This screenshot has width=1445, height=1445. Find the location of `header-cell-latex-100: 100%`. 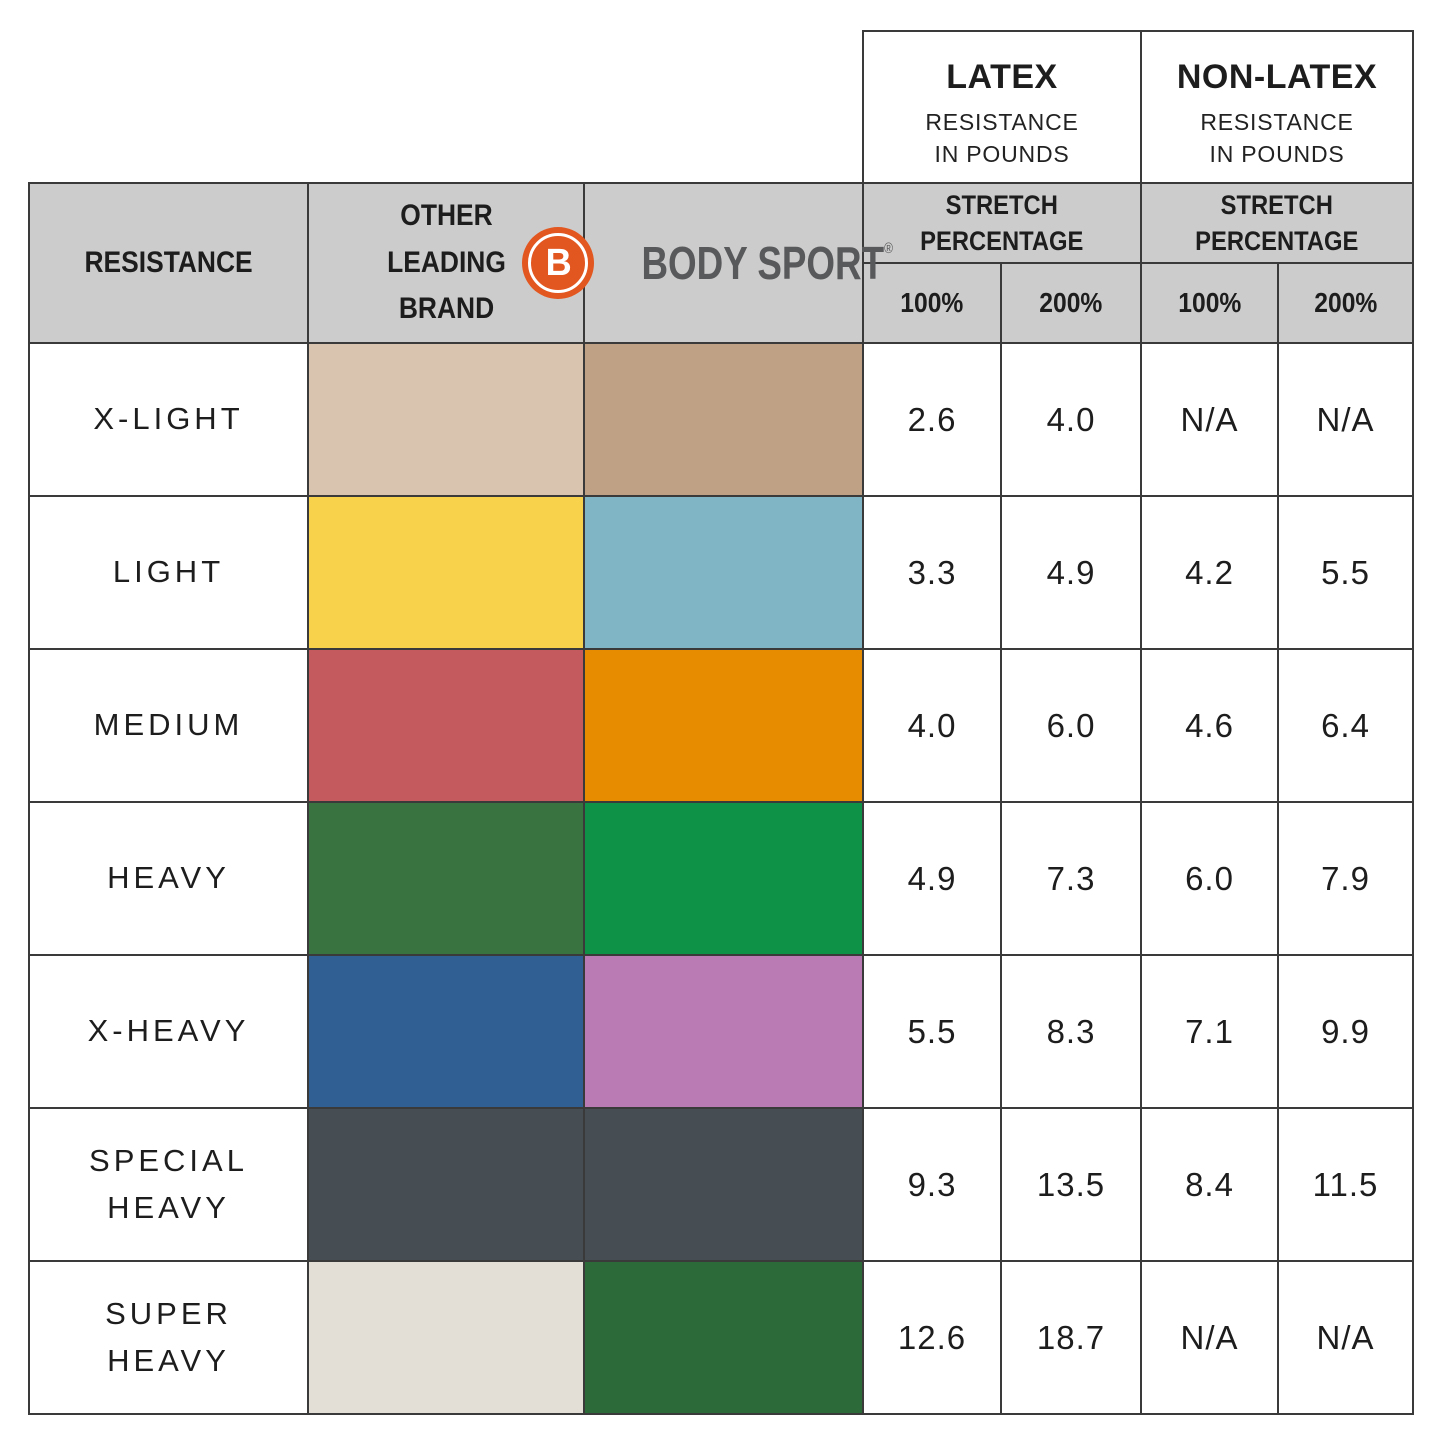

header-cell-latex-100: 100% is located at coordinates (932, 303).